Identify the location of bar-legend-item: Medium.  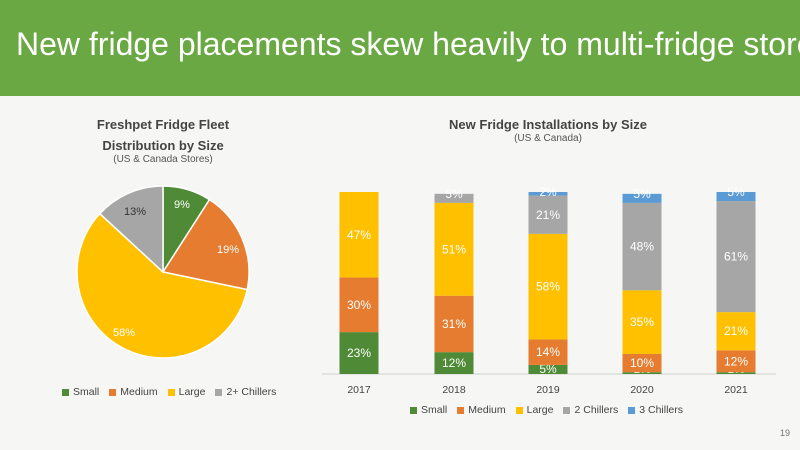
(481, 410).